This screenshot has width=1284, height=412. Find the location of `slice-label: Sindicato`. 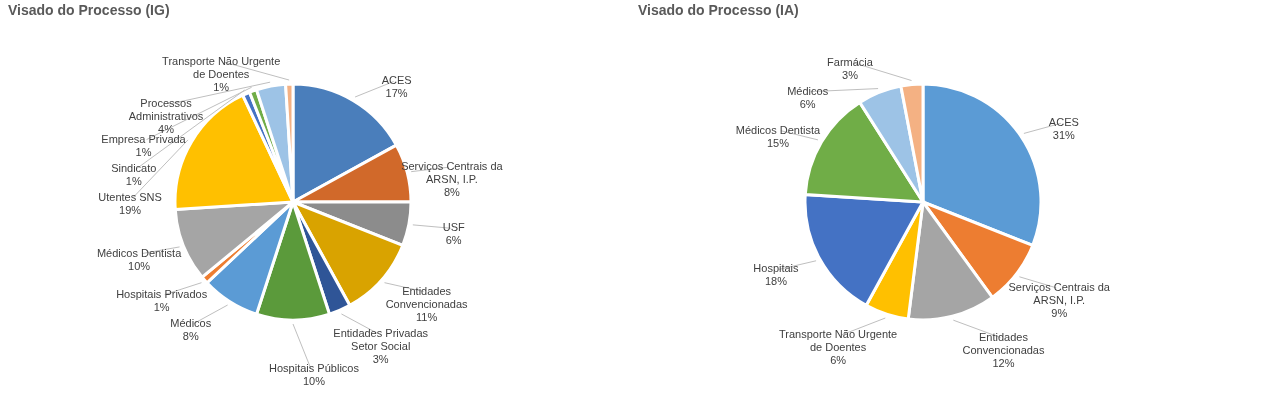

slice-label: Sindicato is located at coordinates (134, 167).